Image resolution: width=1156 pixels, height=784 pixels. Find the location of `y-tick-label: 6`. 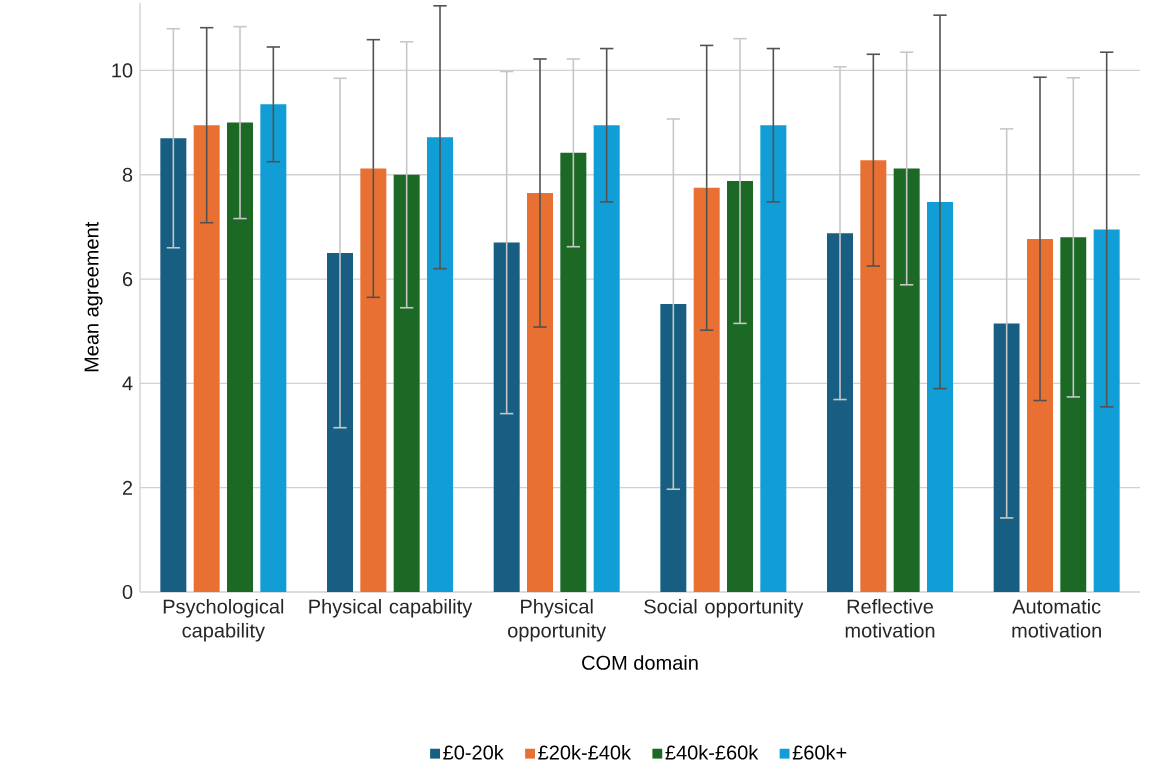

y-tick-label: 6 is located at coordinates (127, 279).